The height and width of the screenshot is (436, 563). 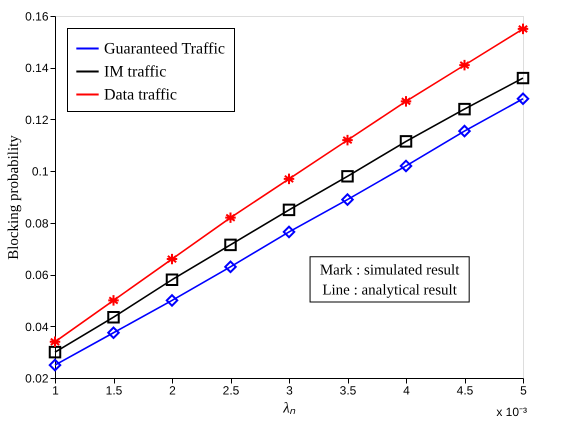 I want to click on y-tick-label: 0.1, so click(x=40, y=171).